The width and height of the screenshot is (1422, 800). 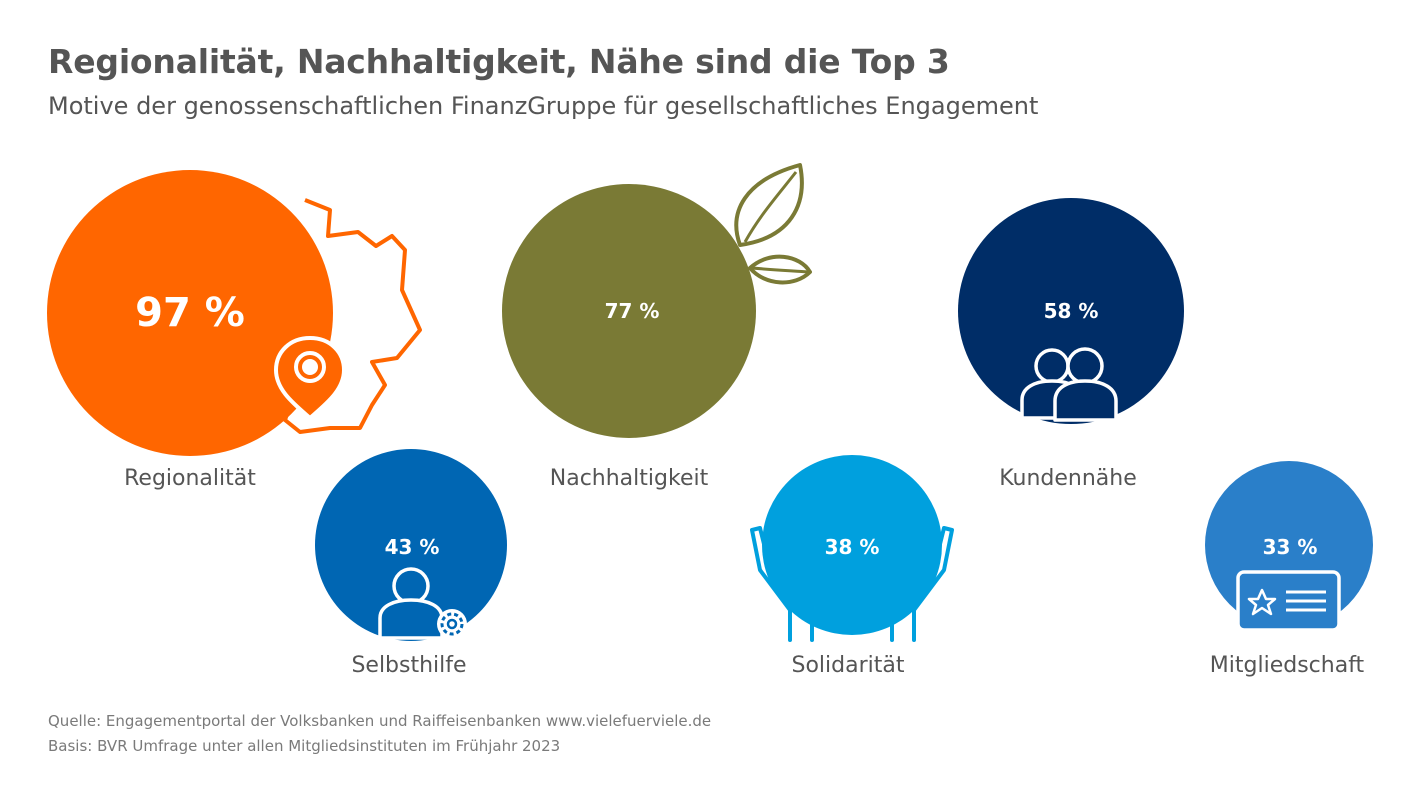 I want to click on value-label-solidaritaet: 38 %, so click(x=852, y=547).